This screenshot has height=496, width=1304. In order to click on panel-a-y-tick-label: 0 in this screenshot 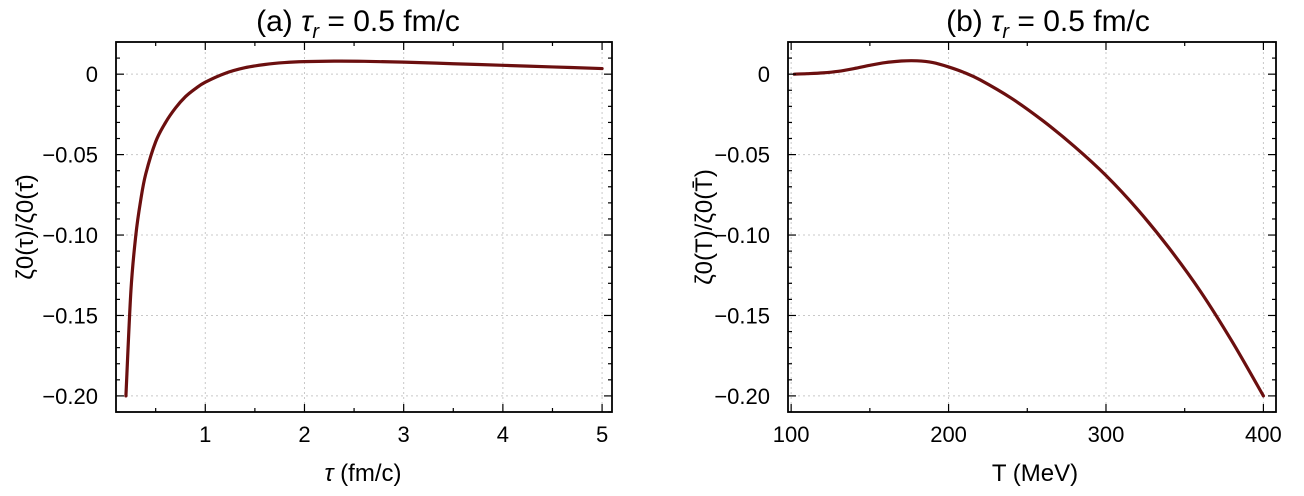, I will do `click(92, 74)`.